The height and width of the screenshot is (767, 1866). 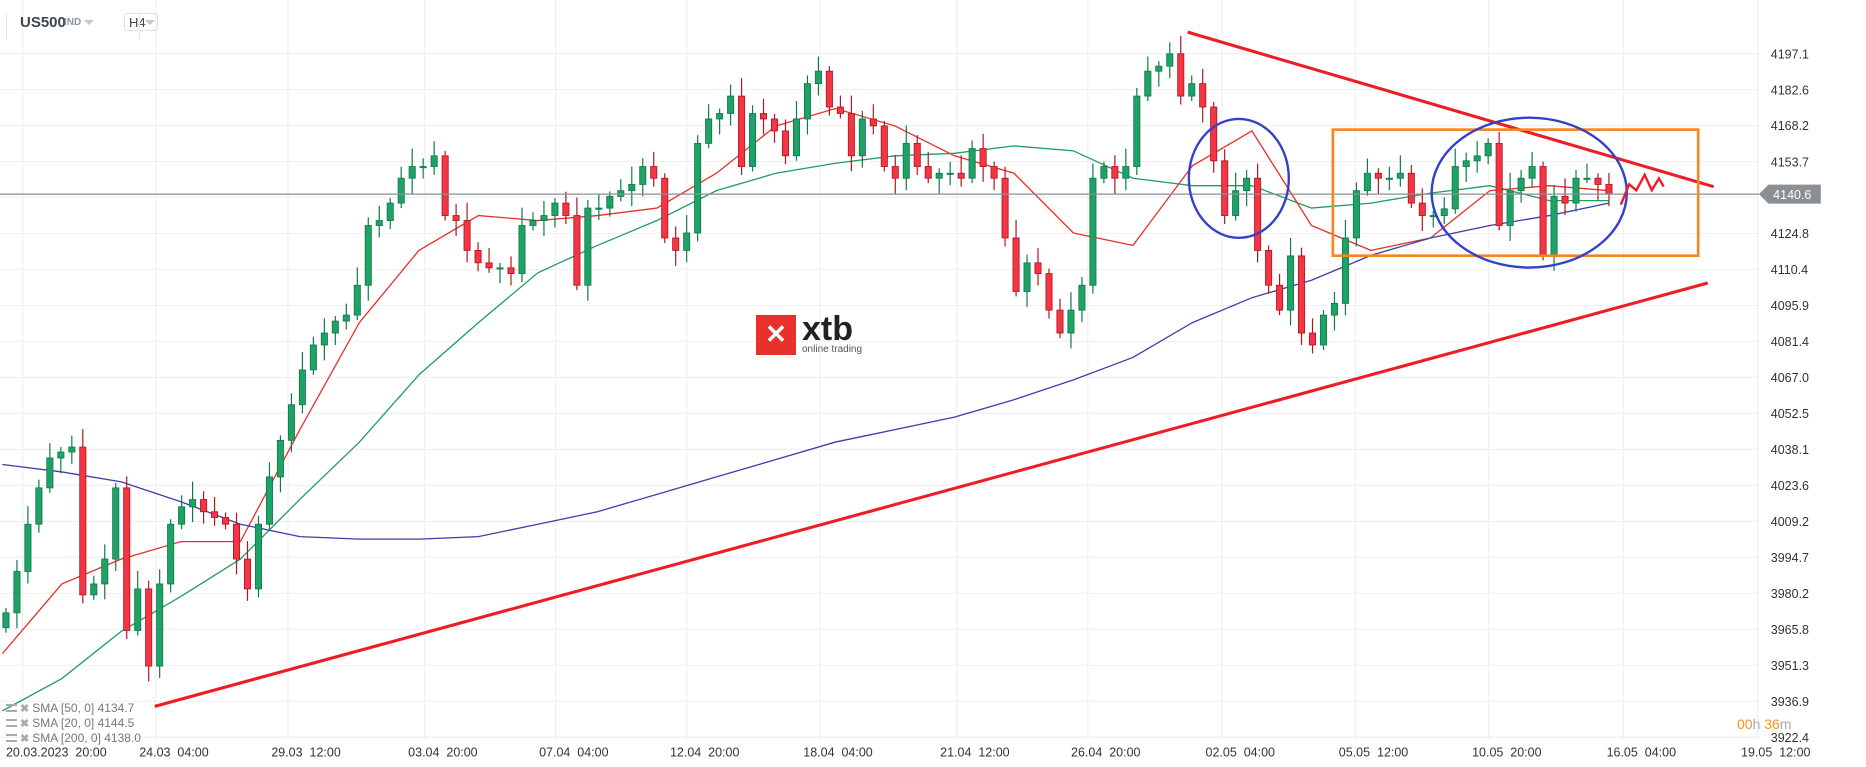 What do you see at coordinates (1790, 738) in the screenshot?
I see `price-tick-label: 3922.4` at bounding box center [1790, 738].